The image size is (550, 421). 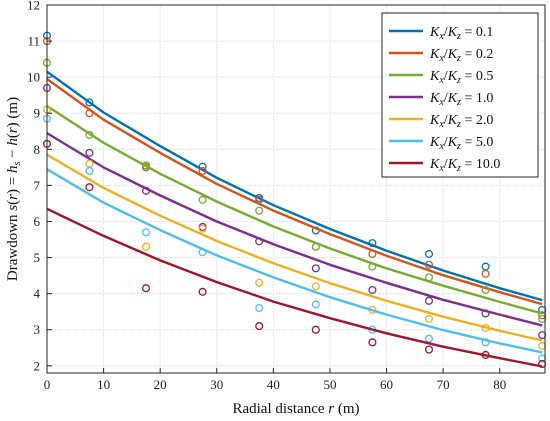 I want to click on y-tick-label: 8, so click(x=37, y=149).